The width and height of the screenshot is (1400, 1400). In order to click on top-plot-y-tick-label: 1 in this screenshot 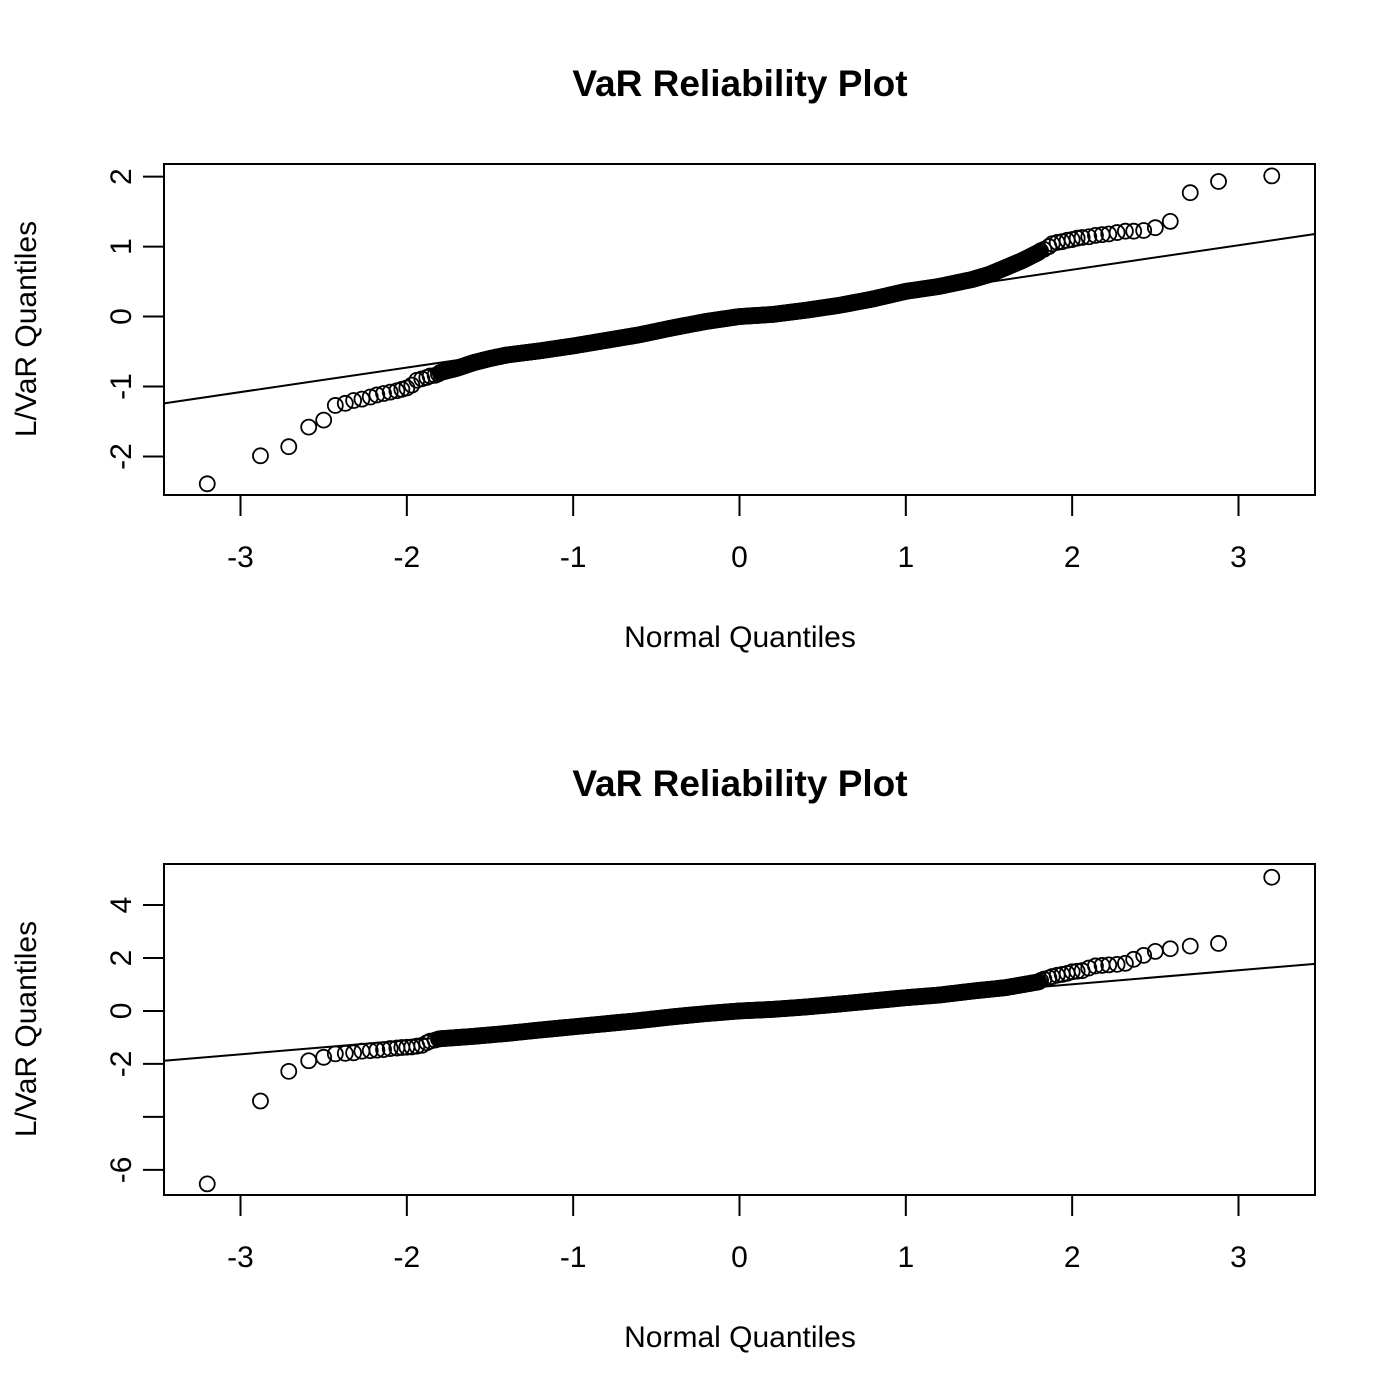, I will do `click(121, 246)`.